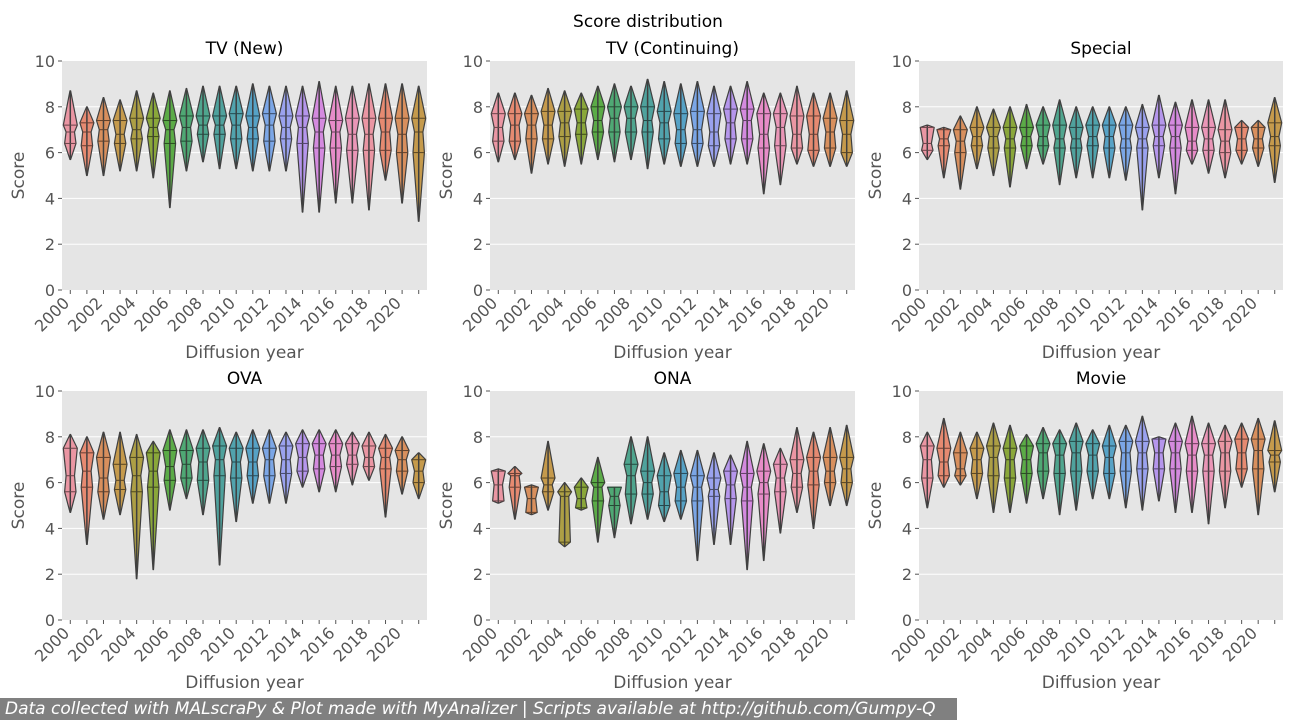 Image resolution: width=1296 pixels, height=720 pixels. Describe the element at coordinates (673, 379) in the screenshot. I see `panel-title: ONA` at that location.